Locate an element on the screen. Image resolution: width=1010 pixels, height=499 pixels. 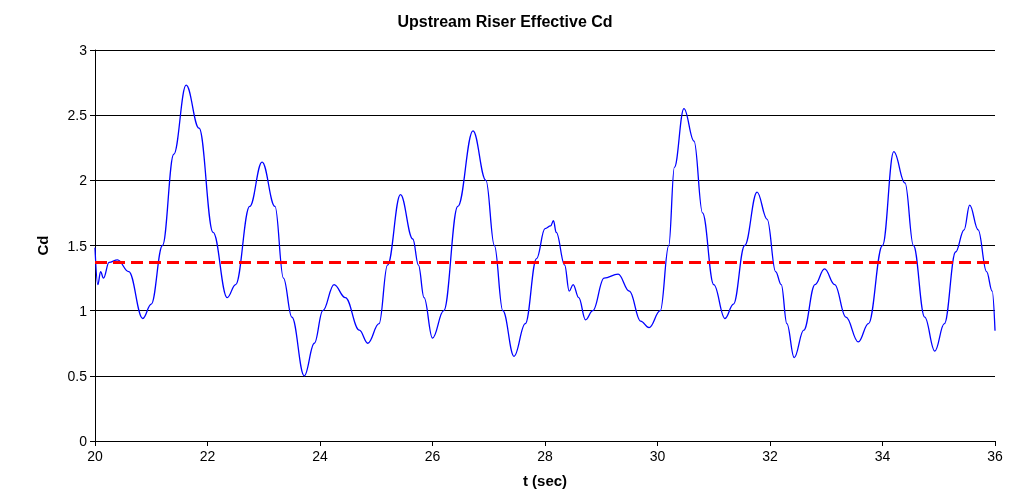
x-tick-label: 24 is located at coordinates (320, 456).